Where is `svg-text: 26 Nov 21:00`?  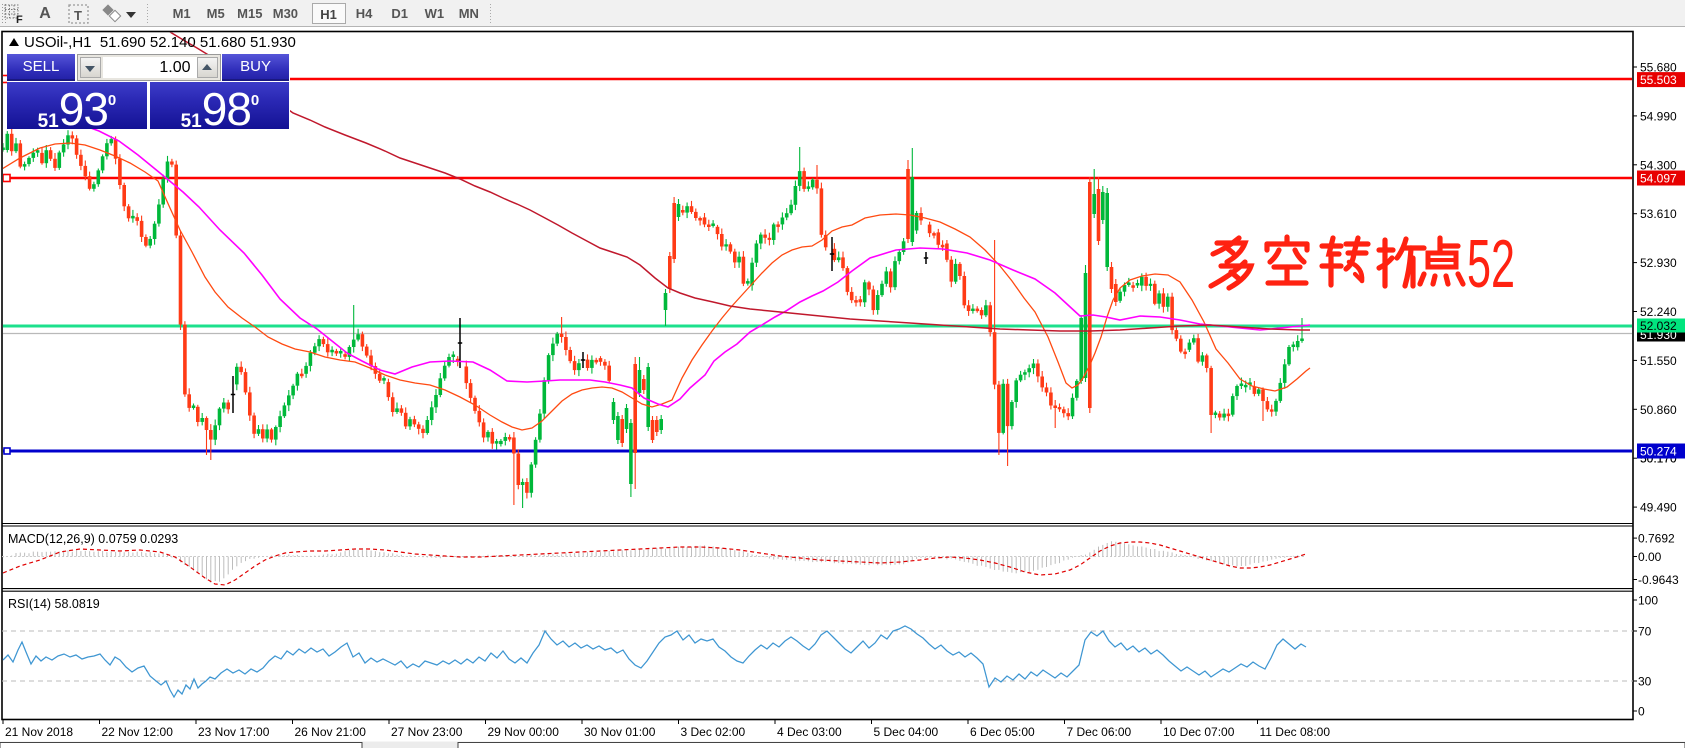 svg-text: 26 Nov 21:00 is located at coordinates (331, 732).